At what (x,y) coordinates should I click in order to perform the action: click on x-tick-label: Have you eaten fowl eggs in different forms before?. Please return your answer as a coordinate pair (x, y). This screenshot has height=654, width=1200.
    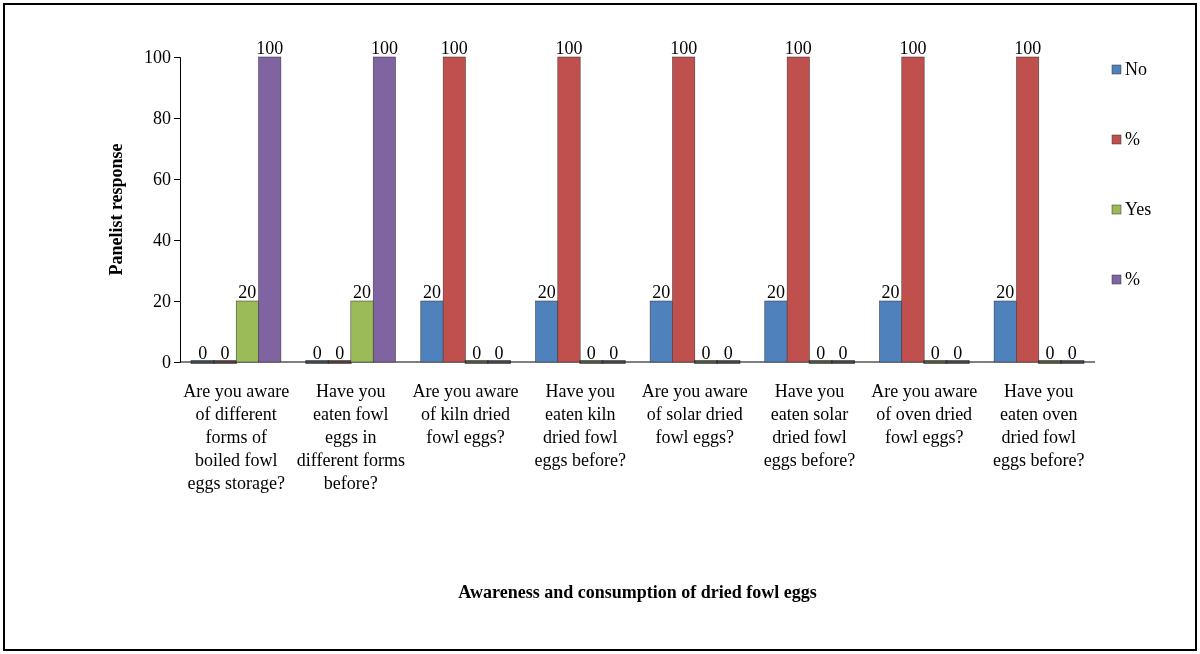
    Looking at the image, I should click on (350, 437).